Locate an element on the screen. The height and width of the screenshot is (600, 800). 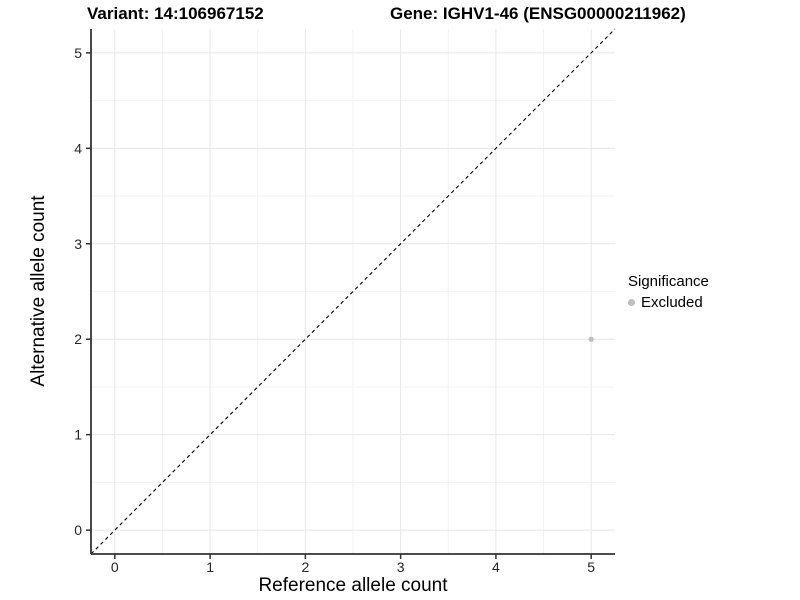
y-tick-label: 5 is located at coordinates (78, 53).